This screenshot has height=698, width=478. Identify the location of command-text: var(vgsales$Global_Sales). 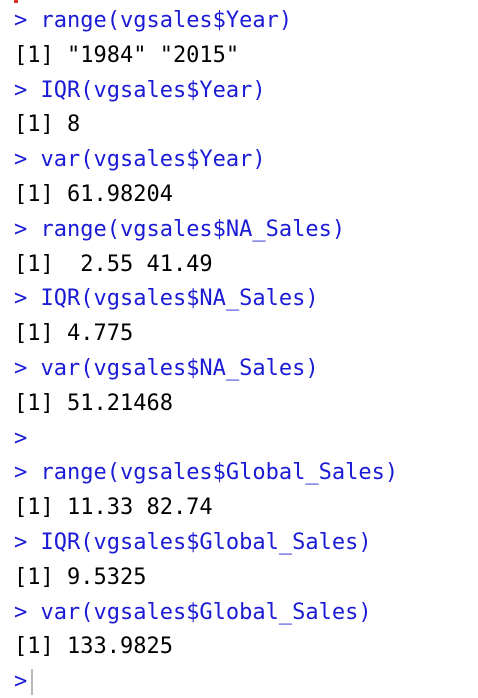
(199, 612).